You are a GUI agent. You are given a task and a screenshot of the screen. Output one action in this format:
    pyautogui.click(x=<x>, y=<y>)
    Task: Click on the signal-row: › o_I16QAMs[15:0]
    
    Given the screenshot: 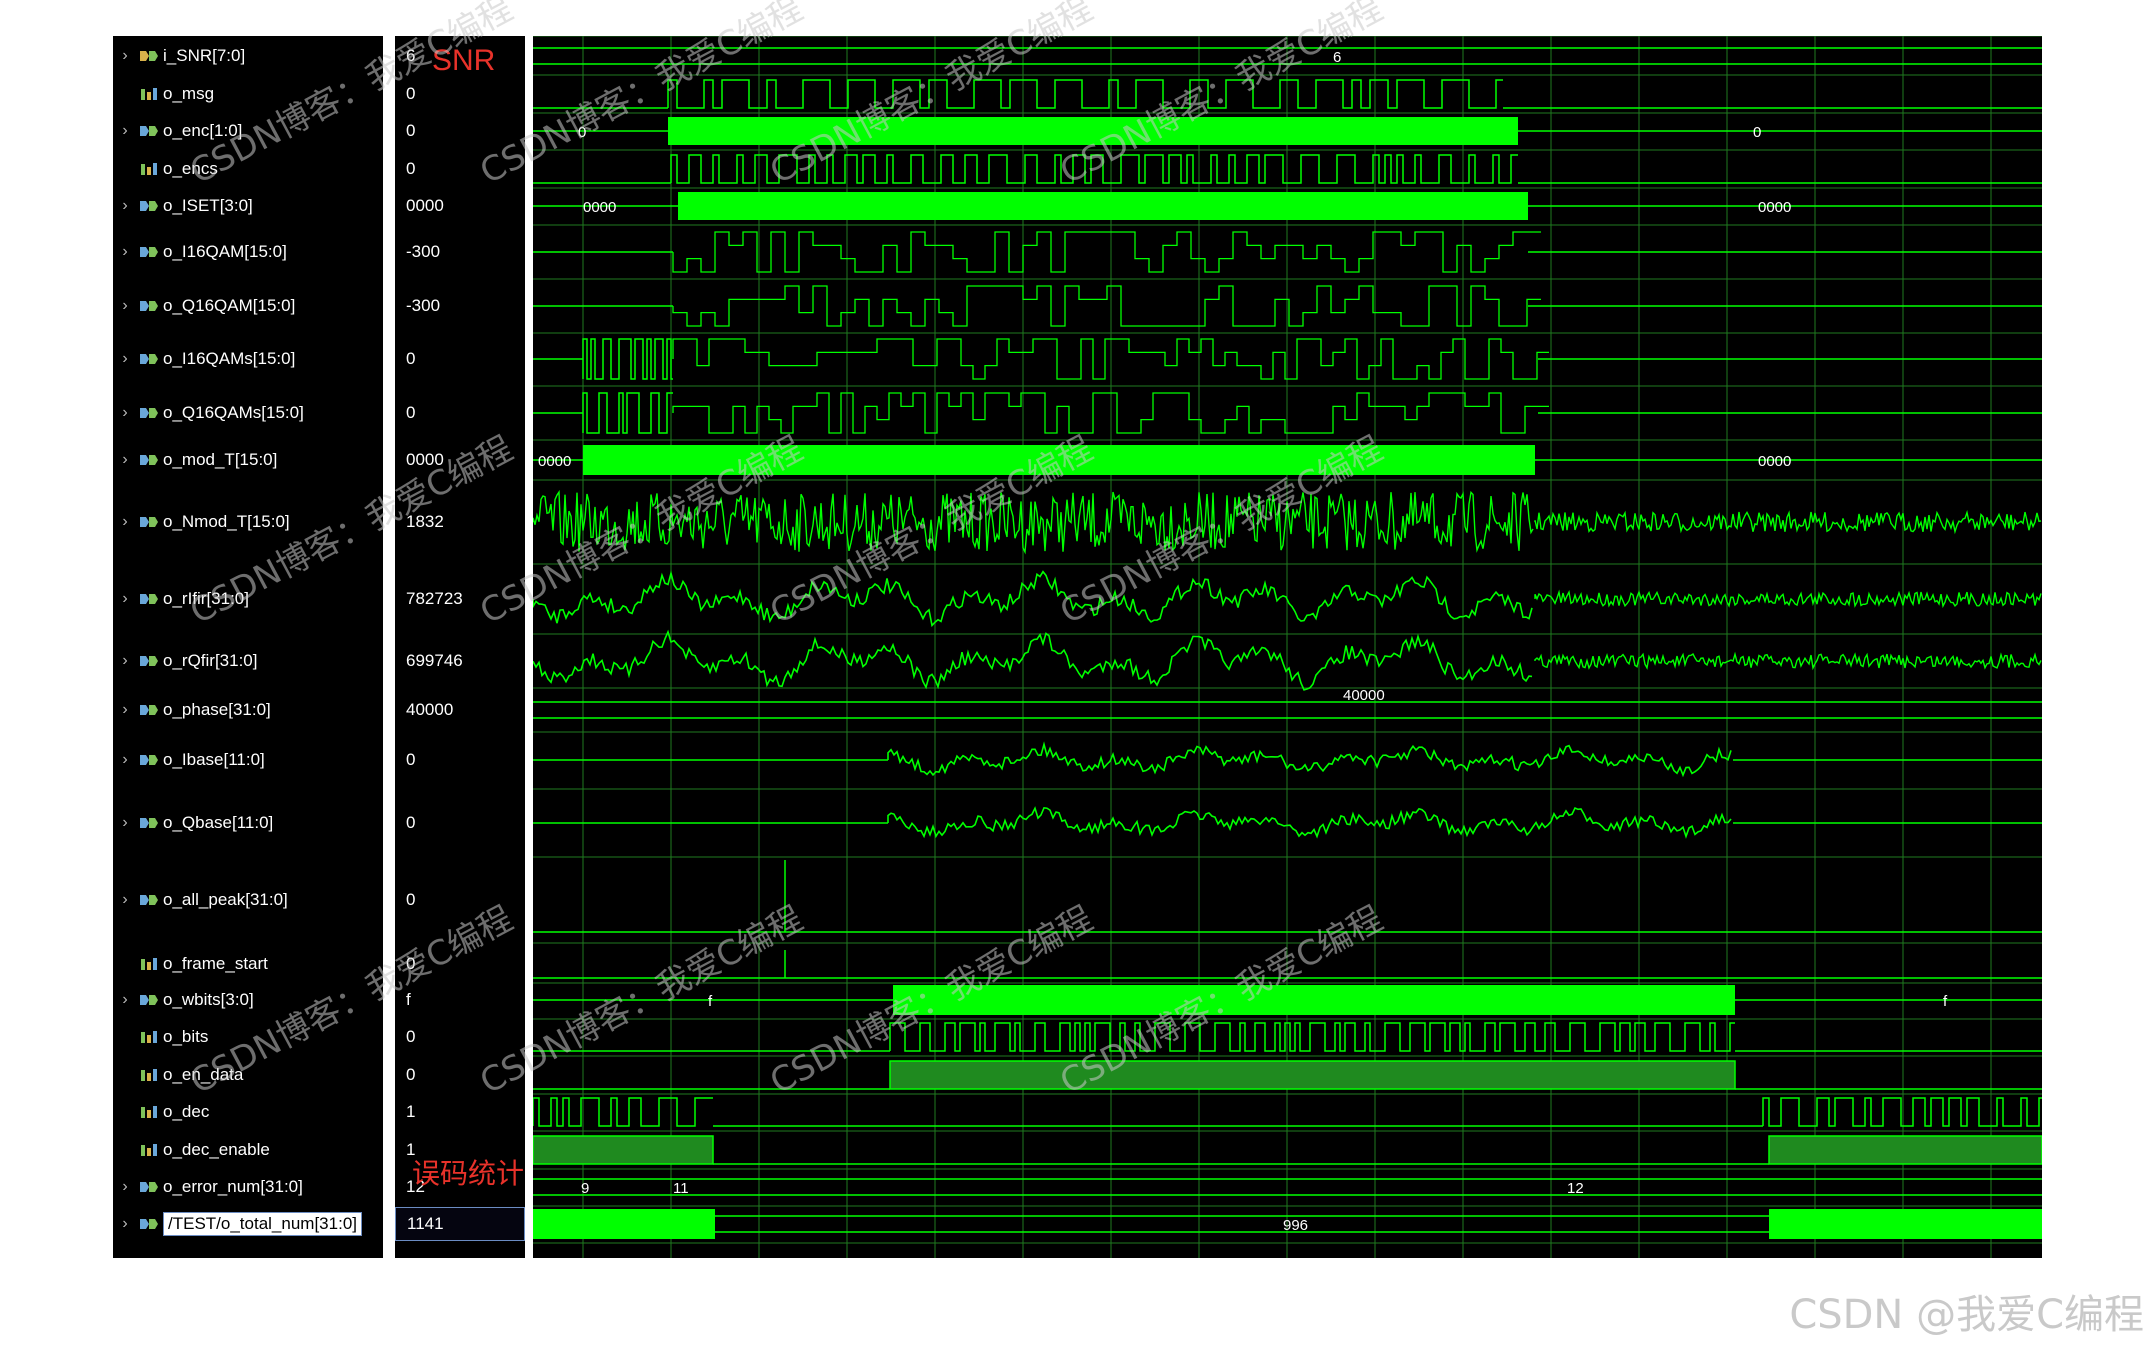 What is the action you would take?
    pyautogui.click(x=248, y=359)
    